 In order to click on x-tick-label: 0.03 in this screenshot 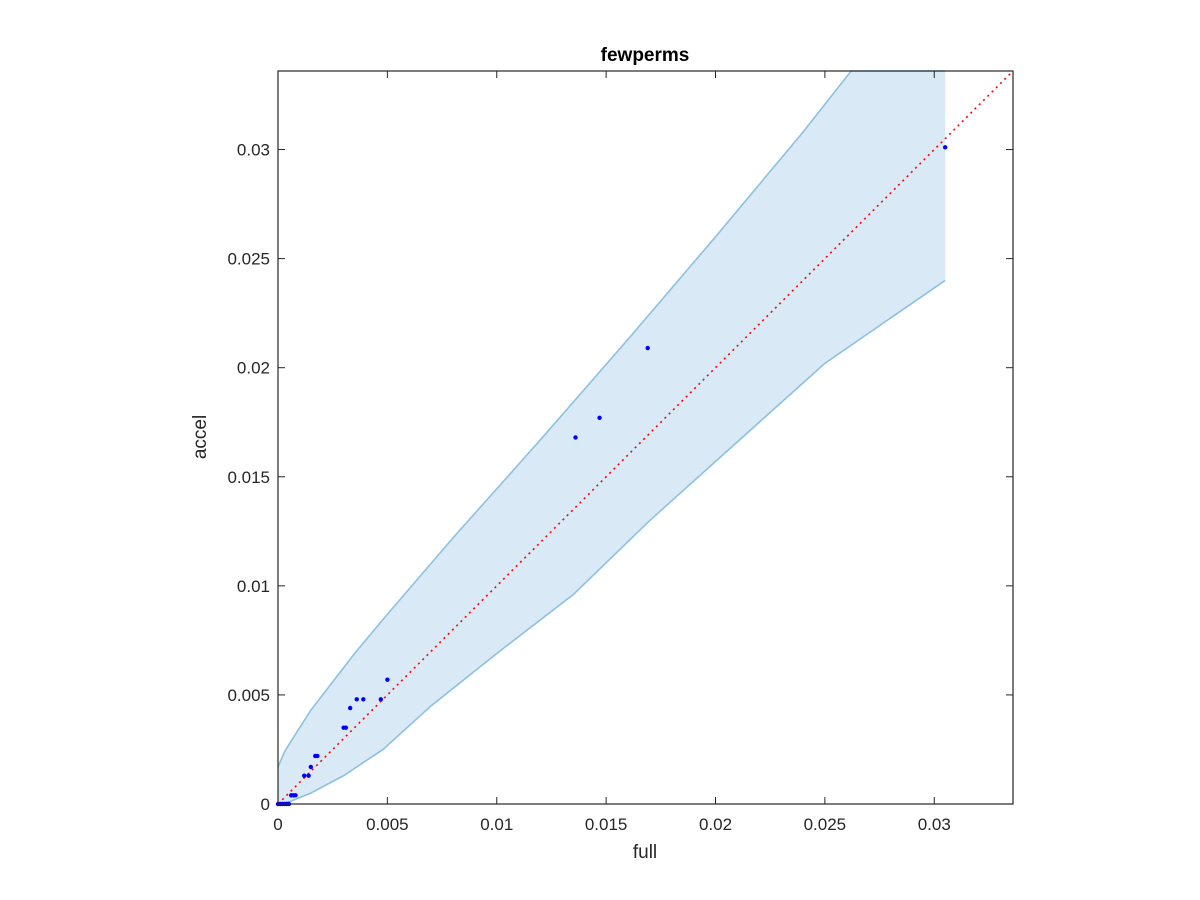, I will do `click(934, 824)`.